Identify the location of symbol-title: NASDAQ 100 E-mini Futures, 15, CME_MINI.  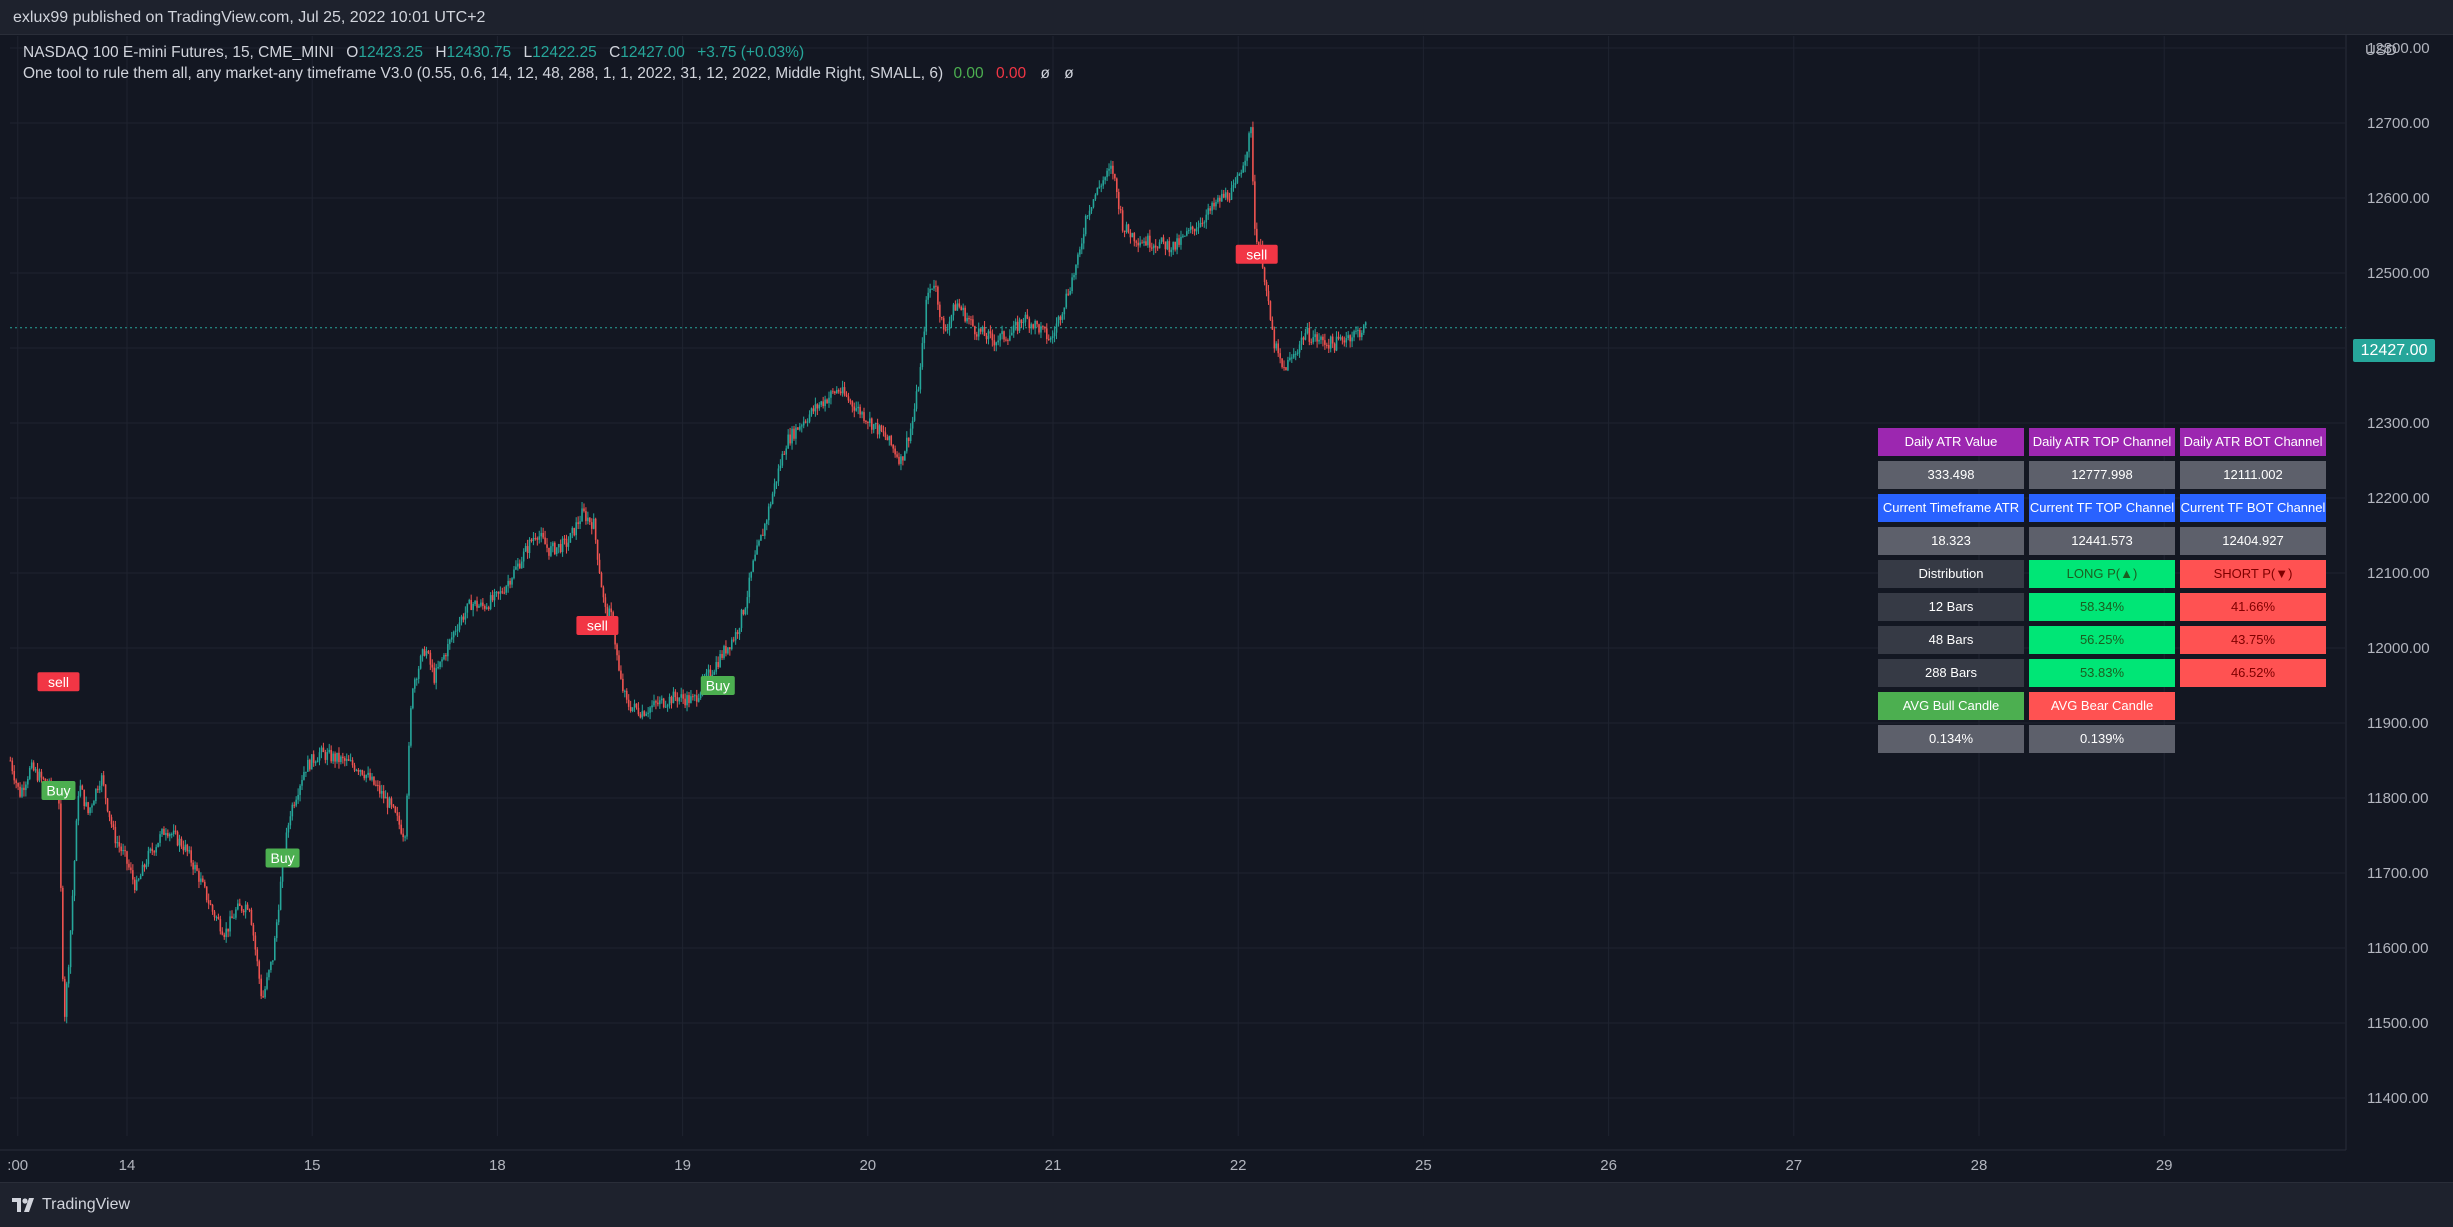
(178, 52).